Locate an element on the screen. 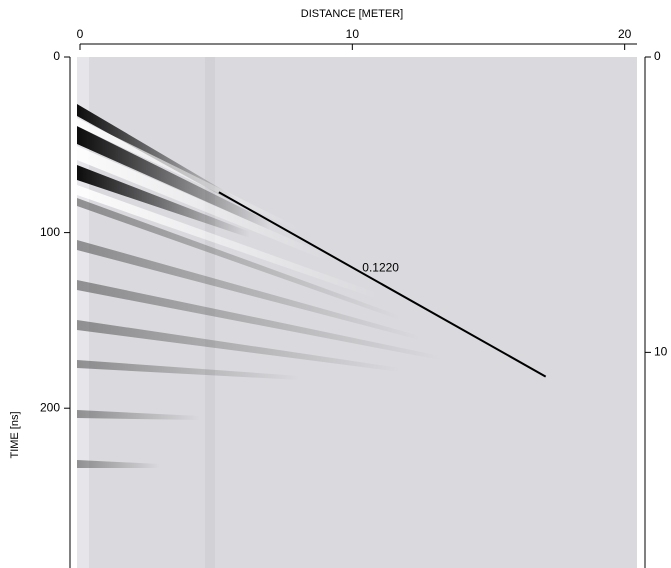 Image resolution: width=671 pixels, height=568 pixels. y2-tick-label: 10 is located at coordinates (661, 352).